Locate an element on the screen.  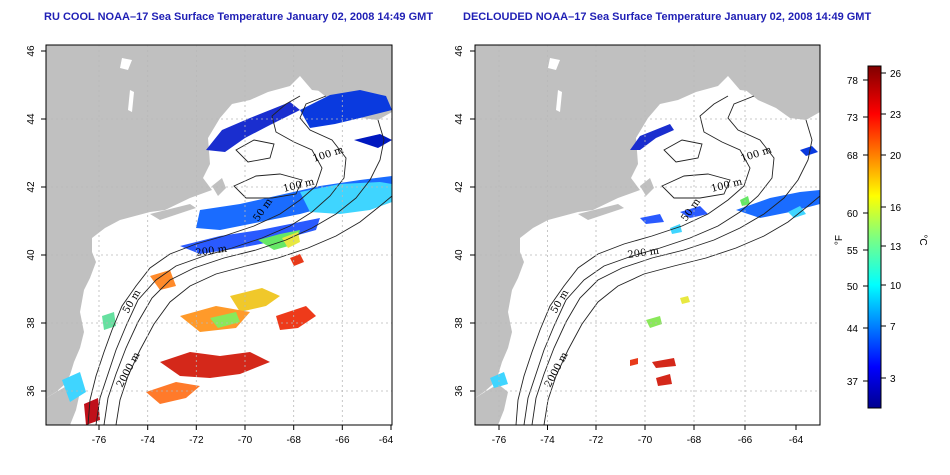
c-tick-label: 26 is located at coordinates (896, 74).